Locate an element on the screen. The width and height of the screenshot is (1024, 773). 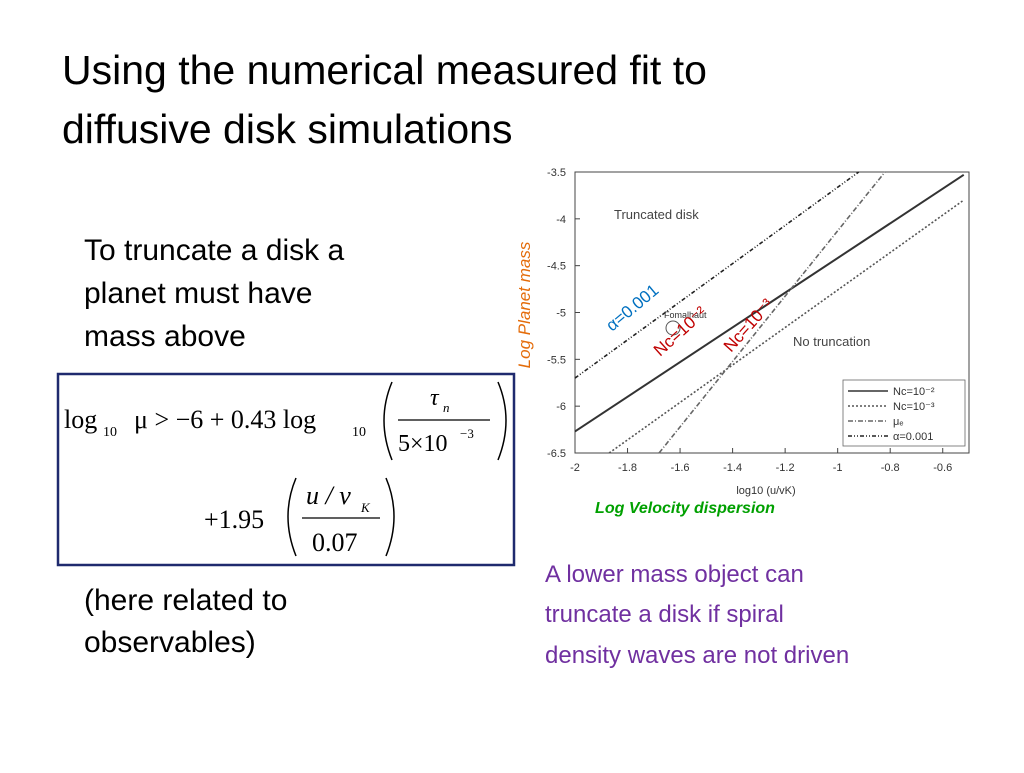
x-tick-label: -1.2 is located at coordinates (785, 468).